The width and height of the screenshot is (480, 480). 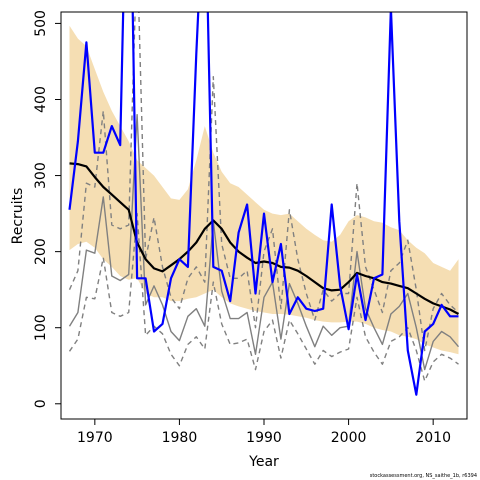 What do you see at coordinates (180, 438) in the screenshot?
I see `x-tick-label: 1980` at bounding box center [180, 438].